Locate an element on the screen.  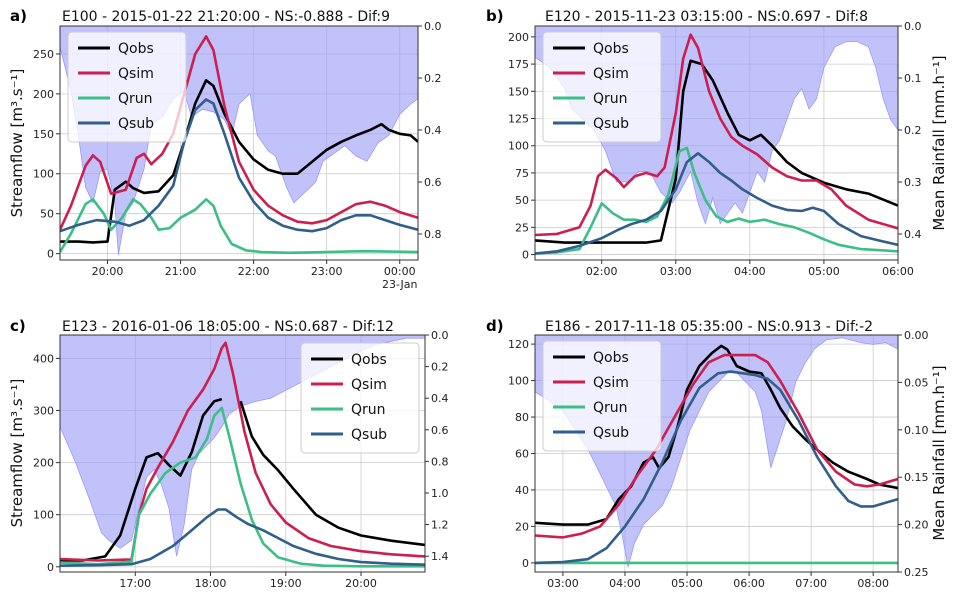
panel-label: a) is located at coordinates (18, 16).